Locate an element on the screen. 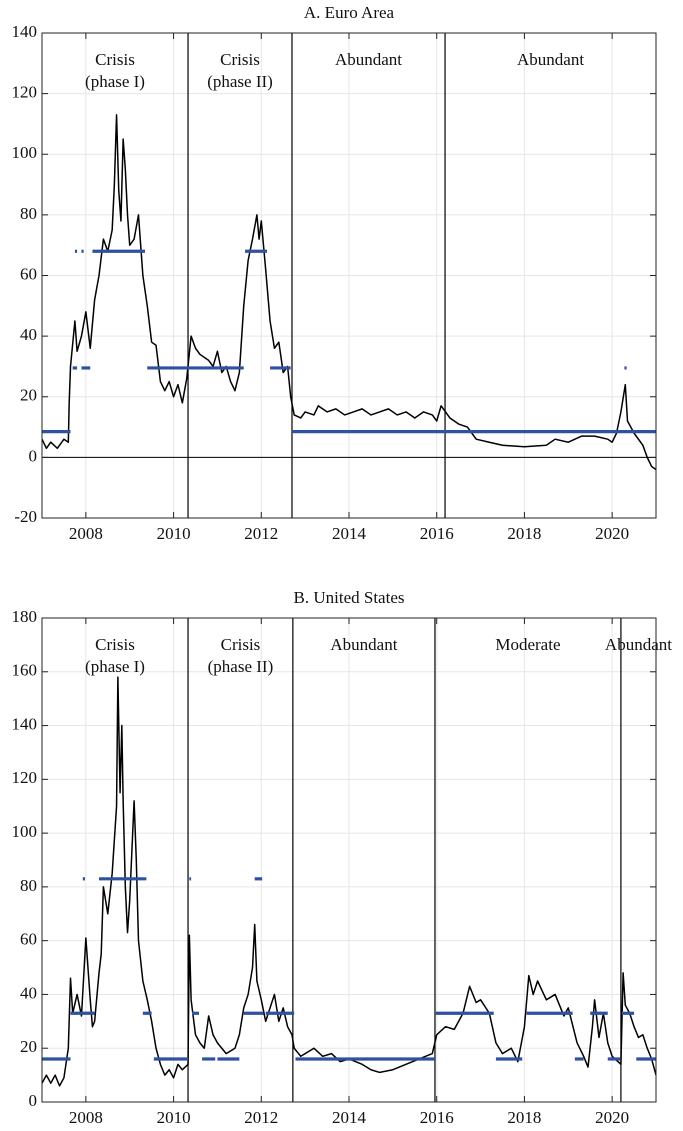 The width and height of the screenshot is (683, 1131). y-tick-label: 180 is located at coordinates (25, 616).